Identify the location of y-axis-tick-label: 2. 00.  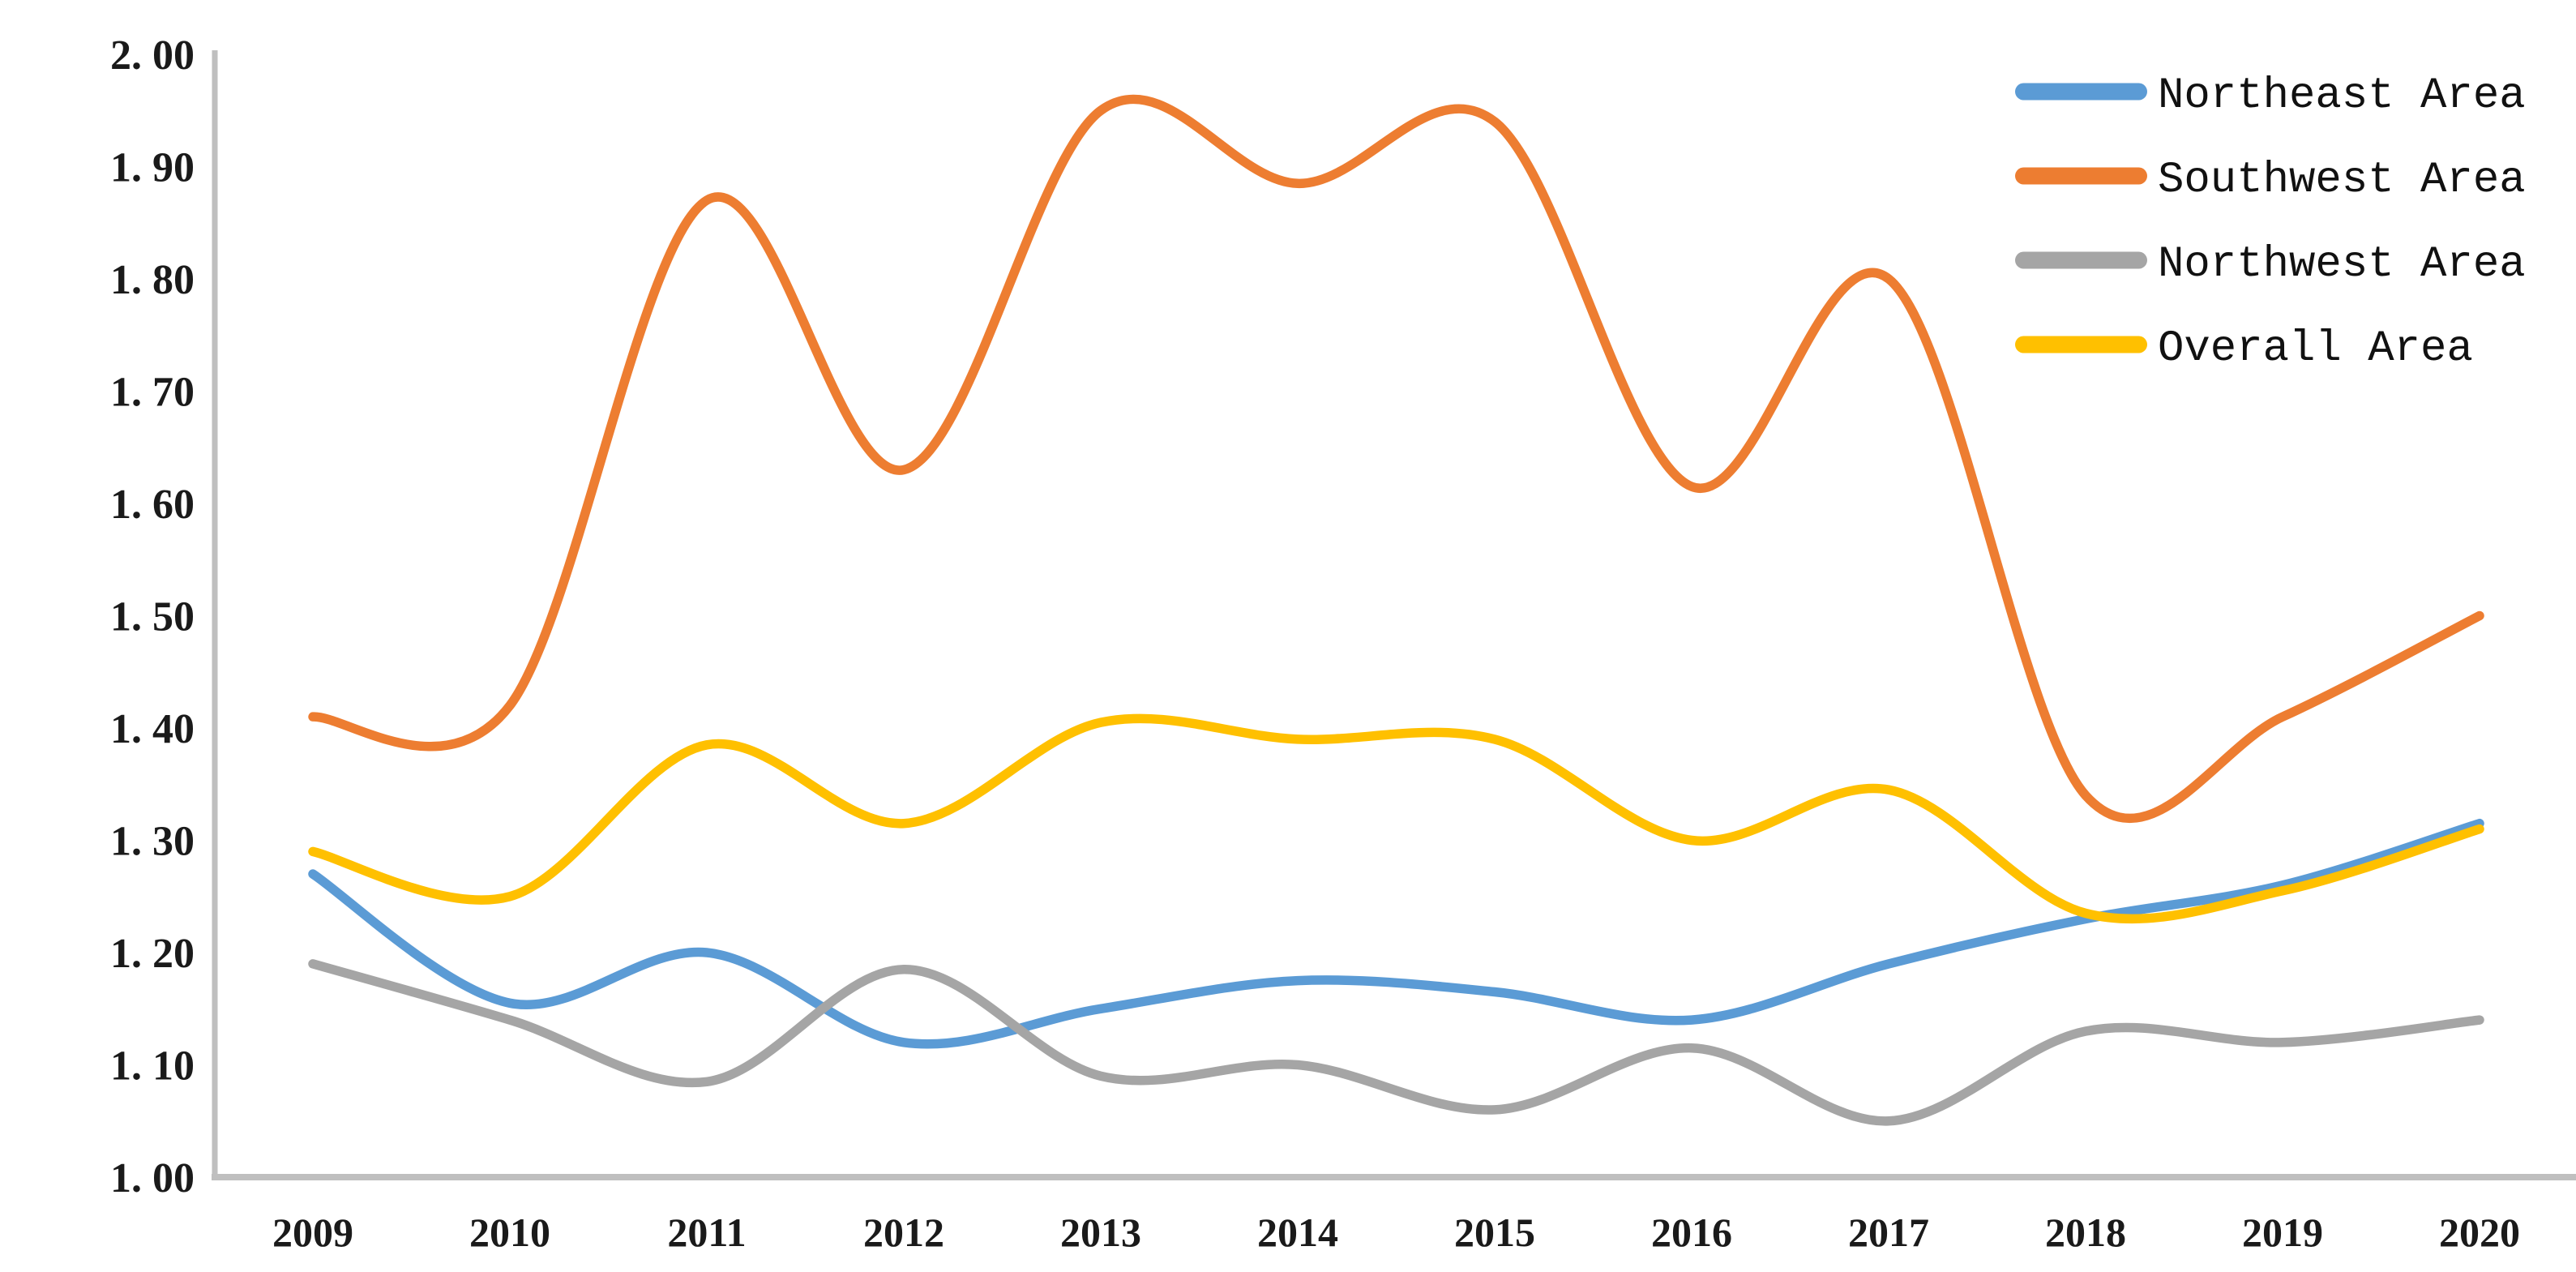
(152, 55).